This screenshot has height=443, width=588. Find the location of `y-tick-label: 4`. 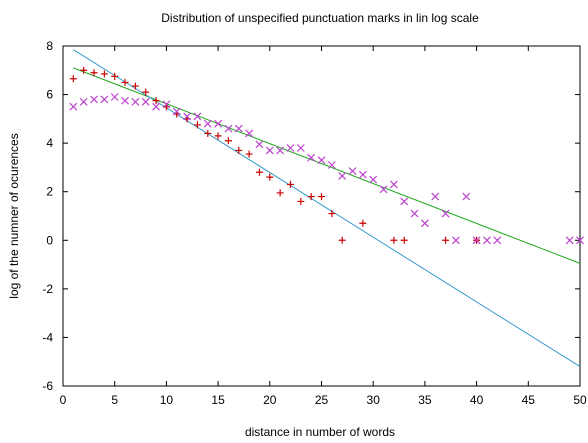

y-tick-label: 4 is located at coordinates (49, 143).